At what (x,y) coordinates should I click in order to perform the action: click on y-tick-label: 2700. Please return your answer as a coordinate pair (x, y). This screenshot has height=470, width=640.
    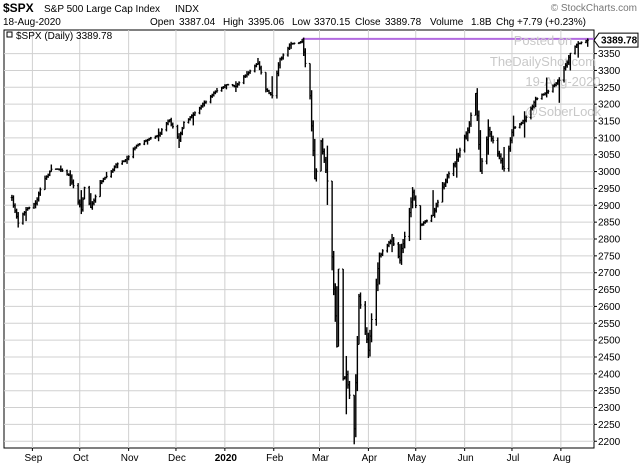
    Looking at the image, I should click on (609, 273).